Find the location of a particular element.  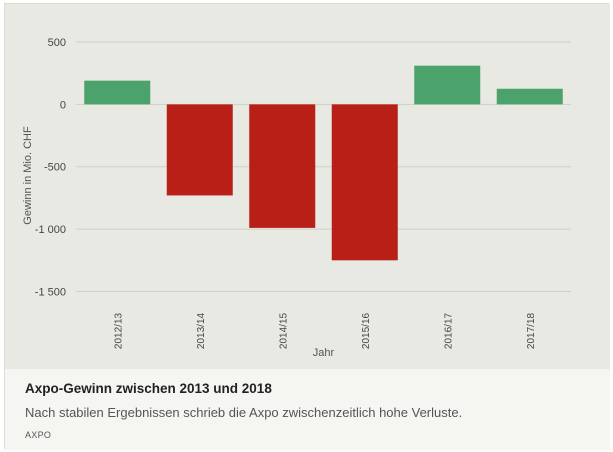

x-tick-label: 2013/14 is located at coordinates (201, 330).